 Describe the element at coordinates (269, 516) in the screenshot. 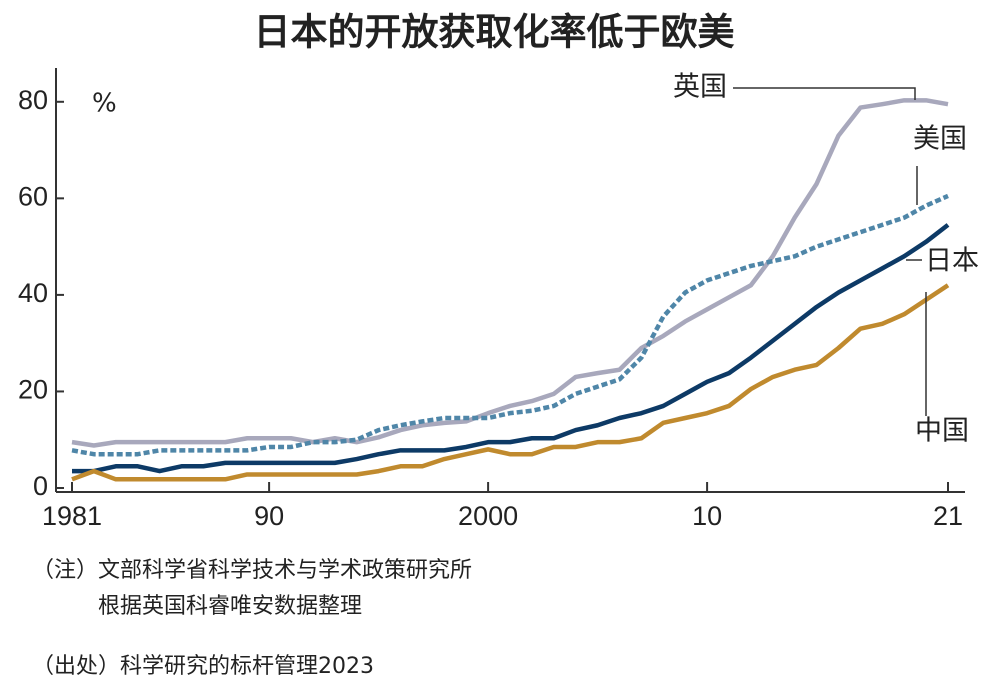

I see `x-tick-label: 90` at that location.